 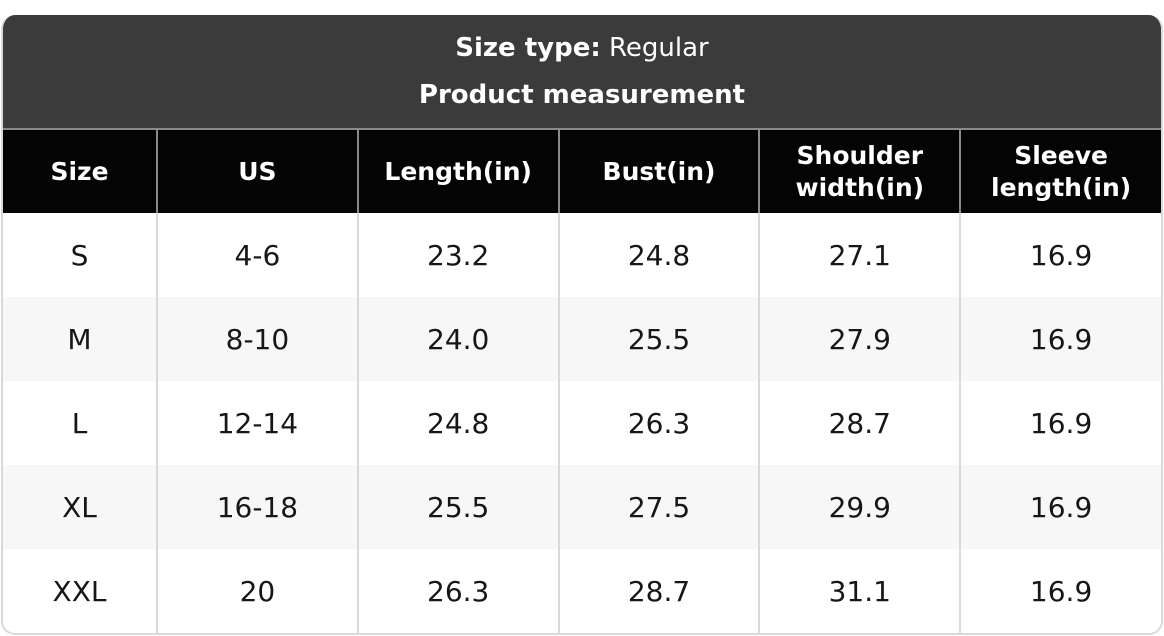 I want to click on column-header: Size, so click(x=80, y=170).